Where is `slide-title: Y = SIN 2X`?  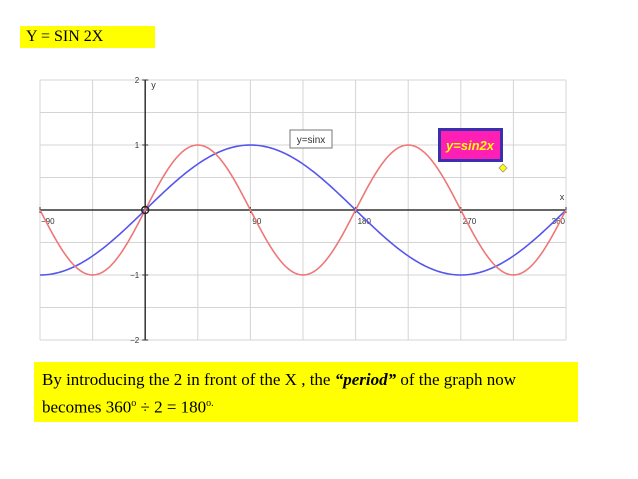
slide-title: Y = SIN 2X is located at coordinates (87, 37).